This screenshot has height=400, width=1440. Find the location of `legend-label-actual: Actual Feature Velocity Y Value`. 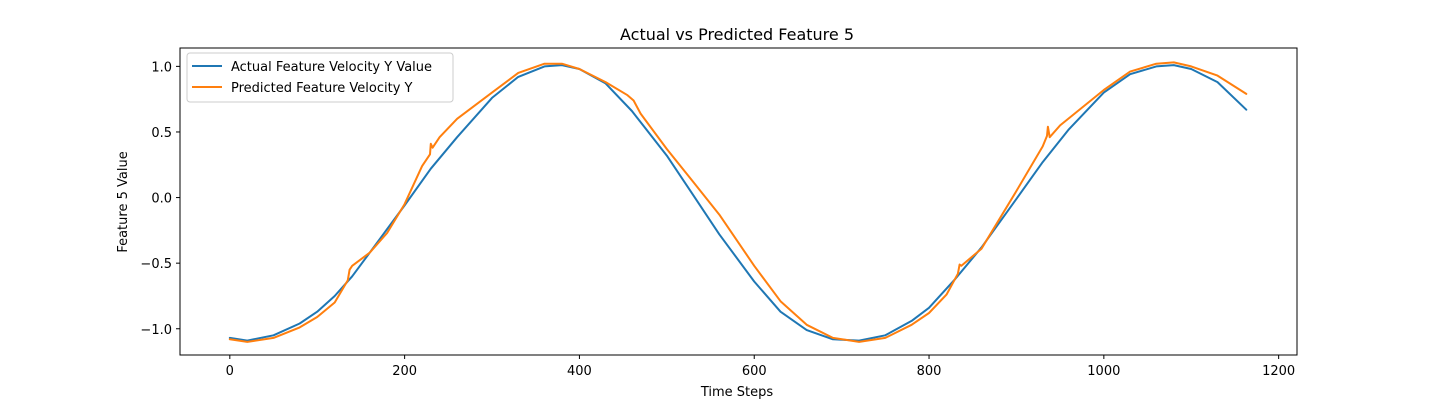

legend-label-actual: Actual Feature Velocity Y Value is located at coordinates (331, 67).